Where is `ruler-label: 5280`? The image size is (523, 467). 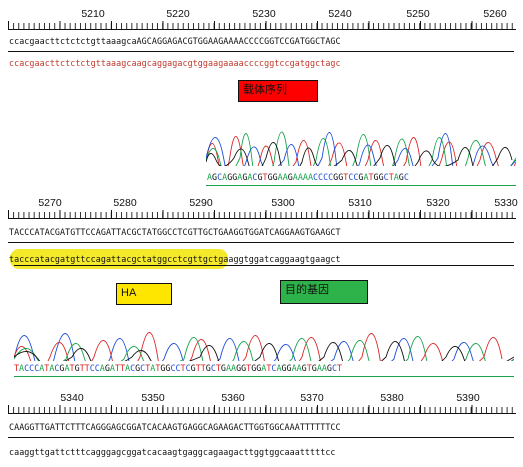 ruler-label: 5280 is located at coordinates (125, 203).